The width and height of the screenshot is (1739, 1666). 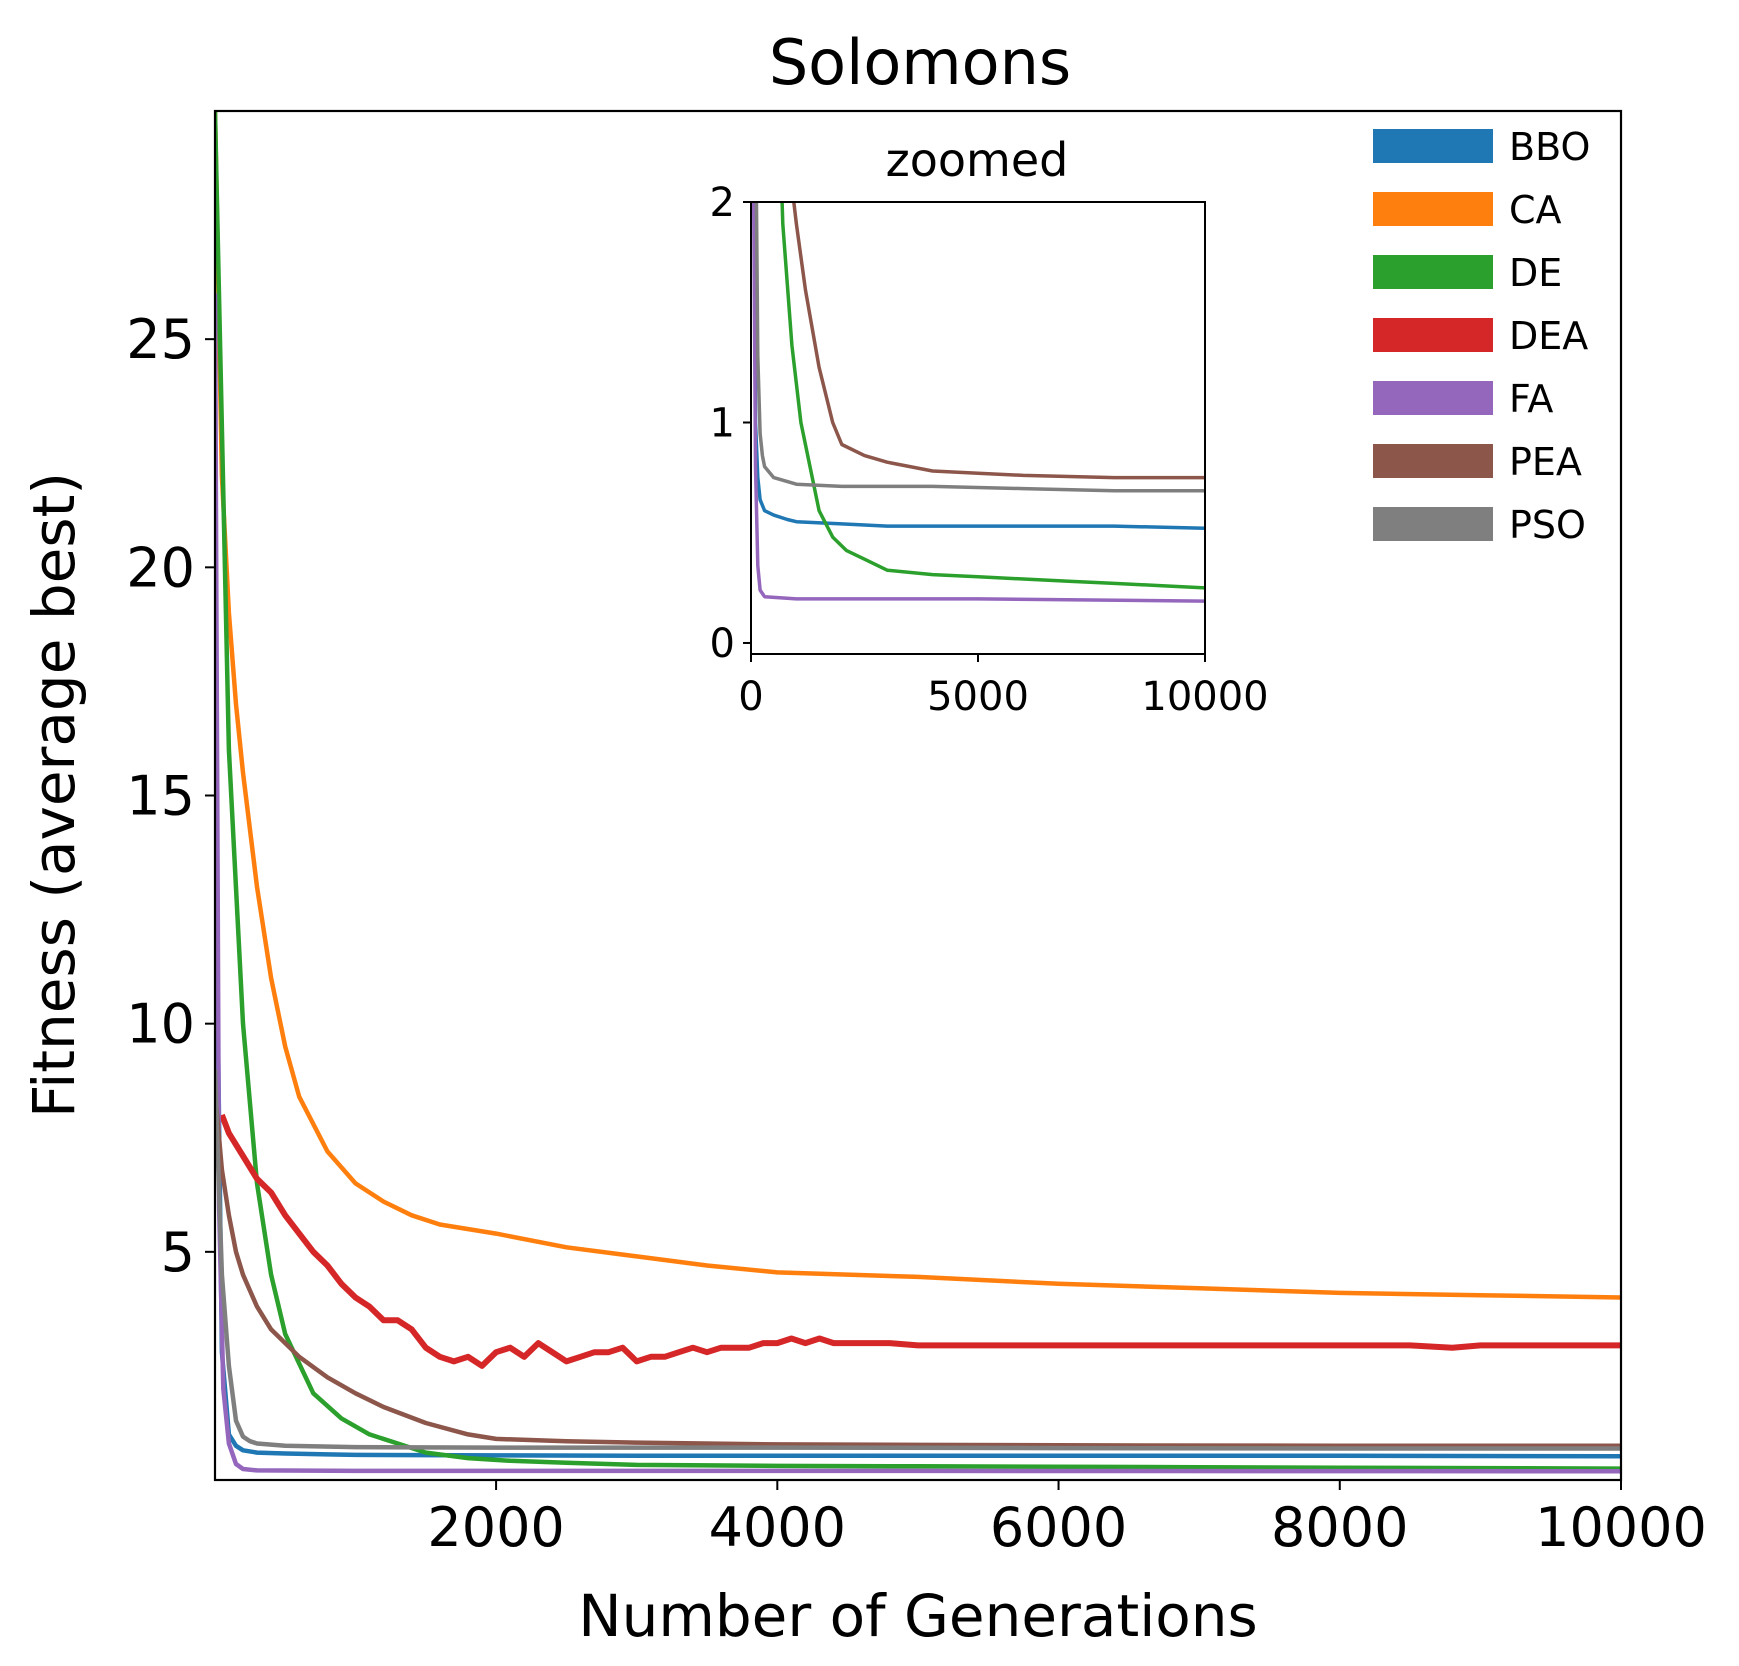 I want to click on inset-y-tick-label: 2, so click(x=722, y=203).